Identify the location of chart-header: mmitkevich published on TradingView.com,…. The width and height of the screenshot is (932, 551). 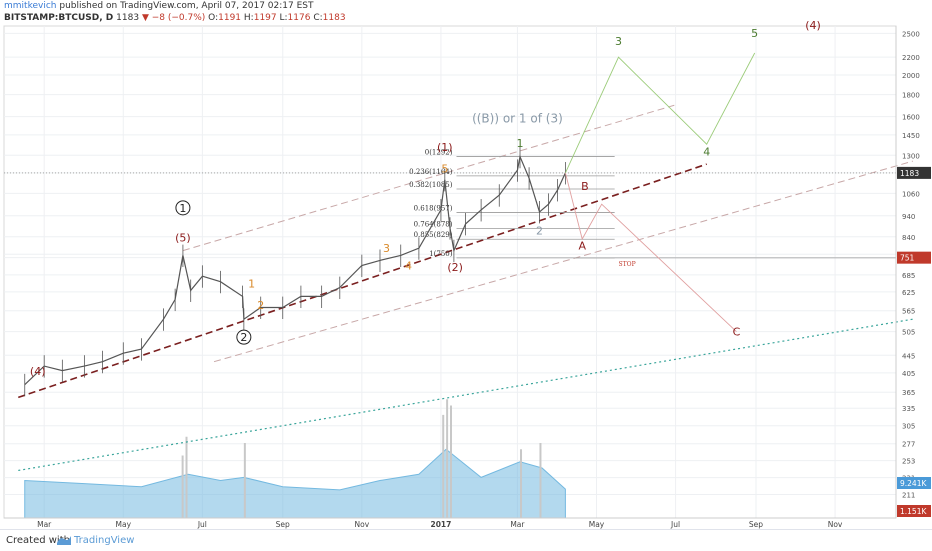
(175, 12).